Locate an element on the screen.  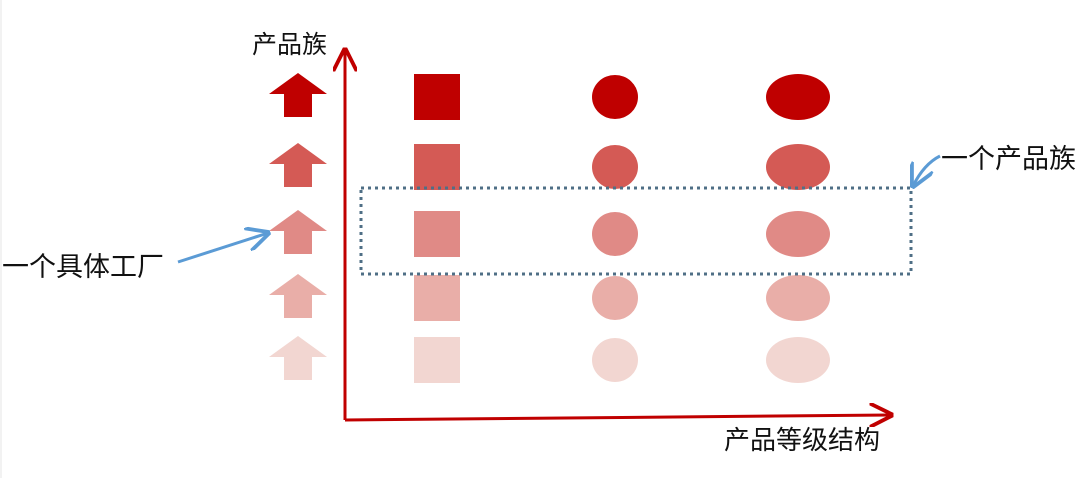
row-4-ellipse is located at coordinates (798, 298).